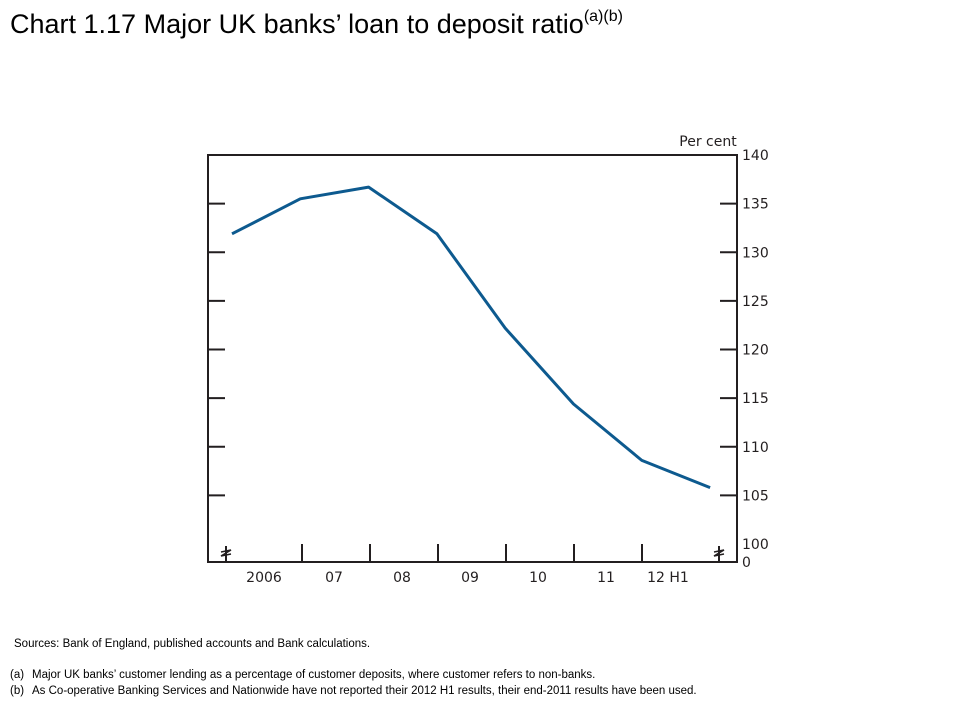 Image resolution: width=960 pixels, height=720 pixels. What do you see at coordinates (755, 448) in the screenshot?
I see `y-tick-label: 110` at bounding box center [755, 448].